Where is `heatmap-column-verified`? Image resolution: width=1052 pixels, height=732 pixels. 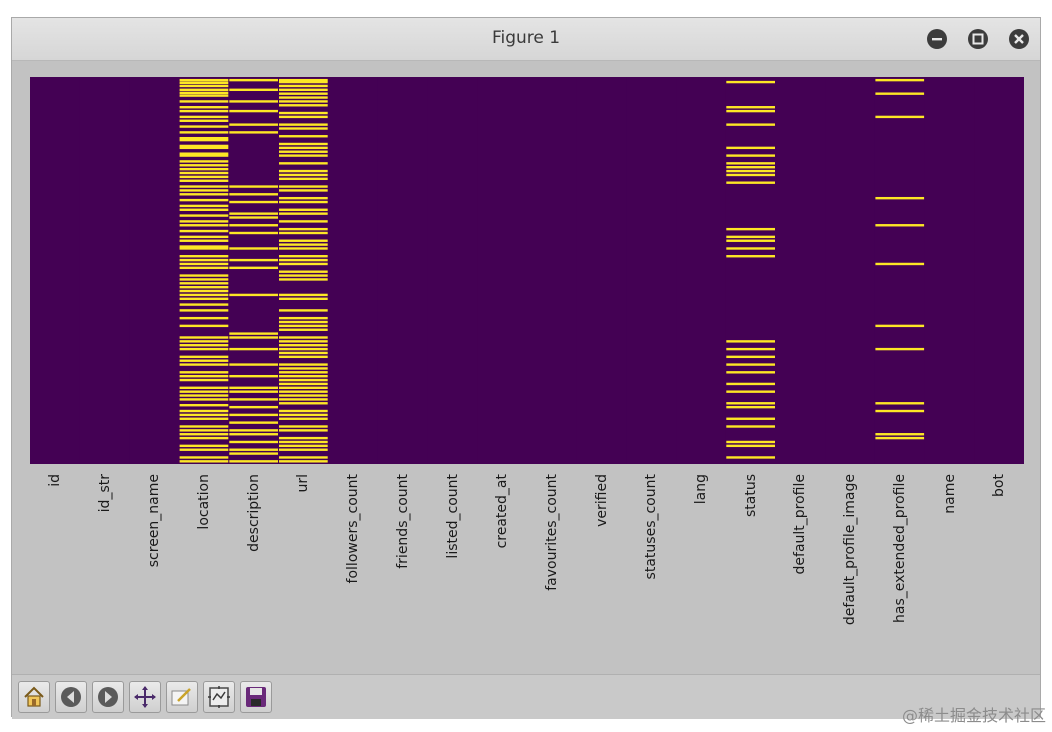
heatmap-column-verified is located at coordinates (601, 270).